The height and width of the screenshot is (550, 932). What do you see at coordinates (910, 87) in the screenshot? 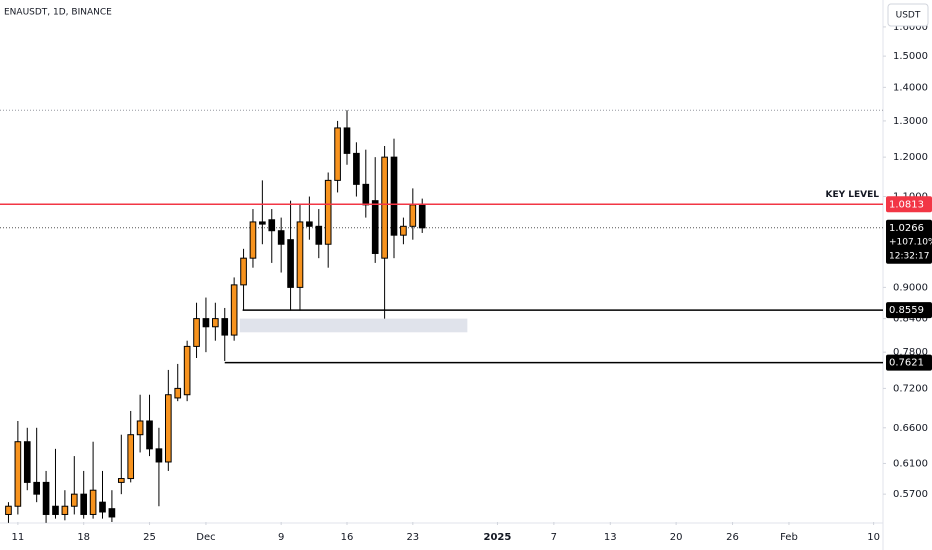
I see `y-tick-label: 1.4000` at bounding box center [910, 87].